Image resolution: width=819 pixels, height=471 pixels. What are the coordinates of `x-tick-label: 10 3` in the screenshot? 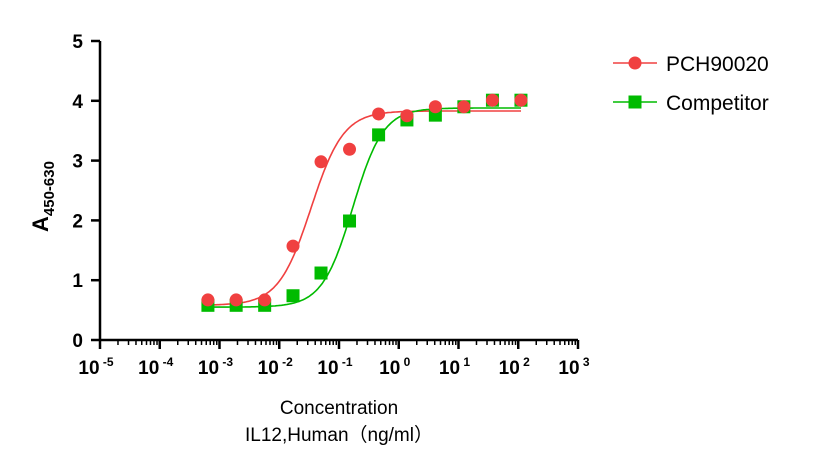 It's located at (573, 367).